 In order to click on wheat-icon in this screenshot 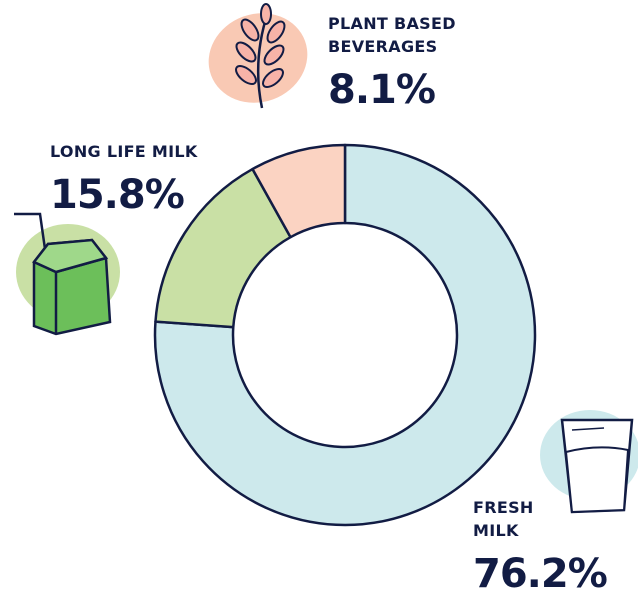, I will do `click(258, 56)`.